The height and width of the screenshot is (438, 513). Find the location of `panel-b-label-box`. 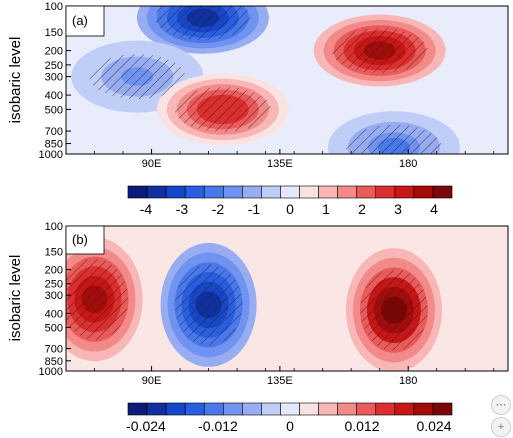

panel-b-label-box is located at coordinates (85, 240).